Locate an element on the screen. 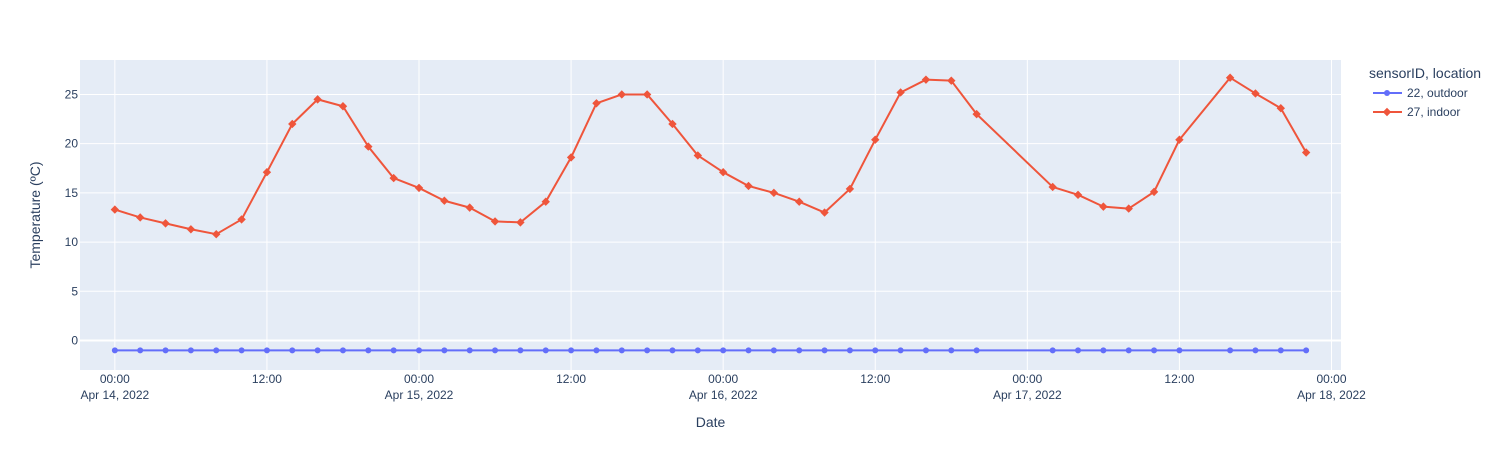 This screenshot has height=450, width=1498. x-tick-label-date: Apr 18, 2022 is located at coordinates (1331, 395).